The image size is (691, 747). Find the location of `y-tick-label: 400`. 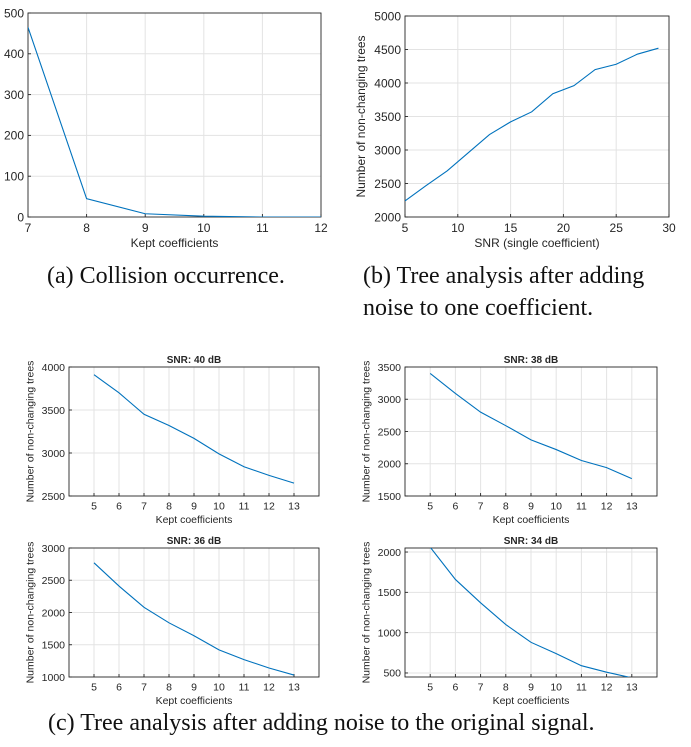

y-tick-label: 400 is located at coordinates (14, 54).